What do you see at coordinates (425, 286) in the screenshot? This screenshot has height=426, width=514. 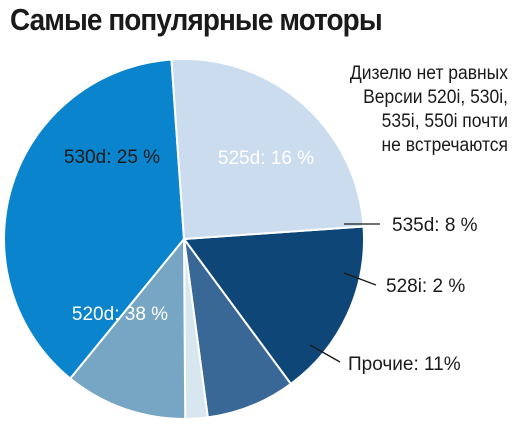 I see `slice-label: 528i: 2 %` at bounding box center [425, 286].